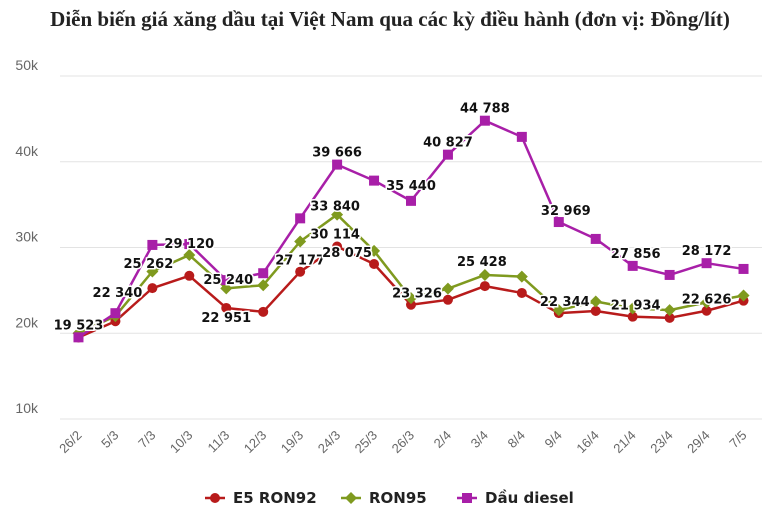 This screenshot has height=520, width=780. I want to click on y-tick-label: 10k, so click(27, 408).